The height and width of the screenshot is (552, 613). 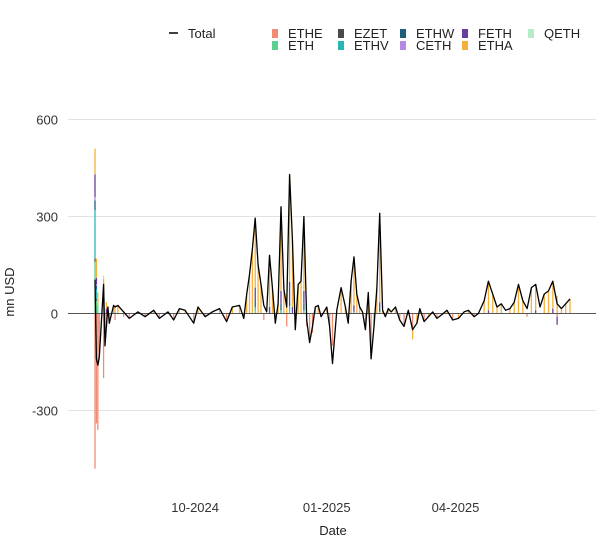 I want to click on bar-ezet, so click(x=96, y=299).